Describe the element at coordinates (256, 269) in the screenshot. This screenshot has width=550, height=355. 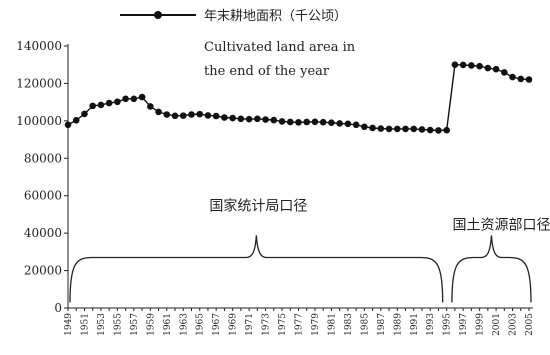
I see `brace-nbs-caliber` at that location.